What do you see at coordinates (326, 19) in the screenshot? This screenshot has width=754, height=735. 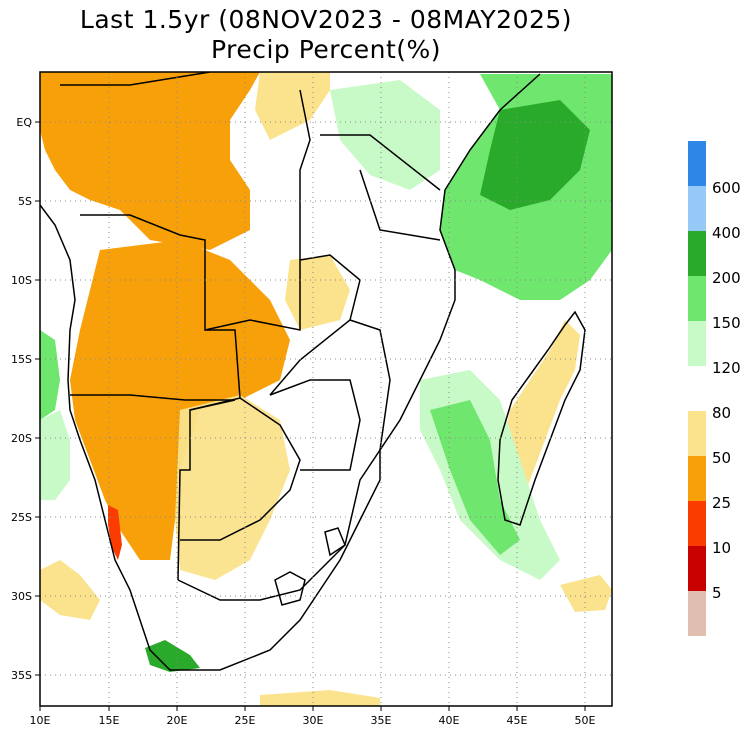 I see `map-title: Last 1.5yr (08NOV2023 - 08MAY2025)` at bounding box center [326, 19].